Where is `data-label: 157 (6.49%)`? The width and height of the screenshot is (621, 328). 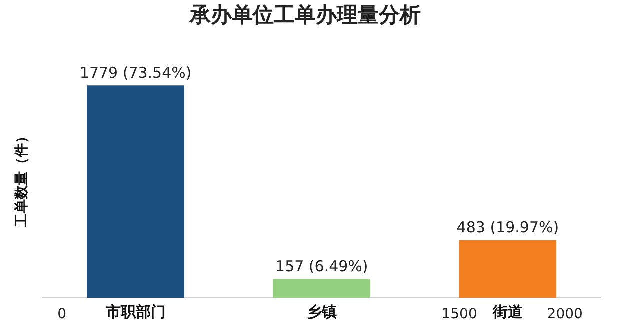 data-label: 157 (6.49%) is located at coordinates (322, 267).